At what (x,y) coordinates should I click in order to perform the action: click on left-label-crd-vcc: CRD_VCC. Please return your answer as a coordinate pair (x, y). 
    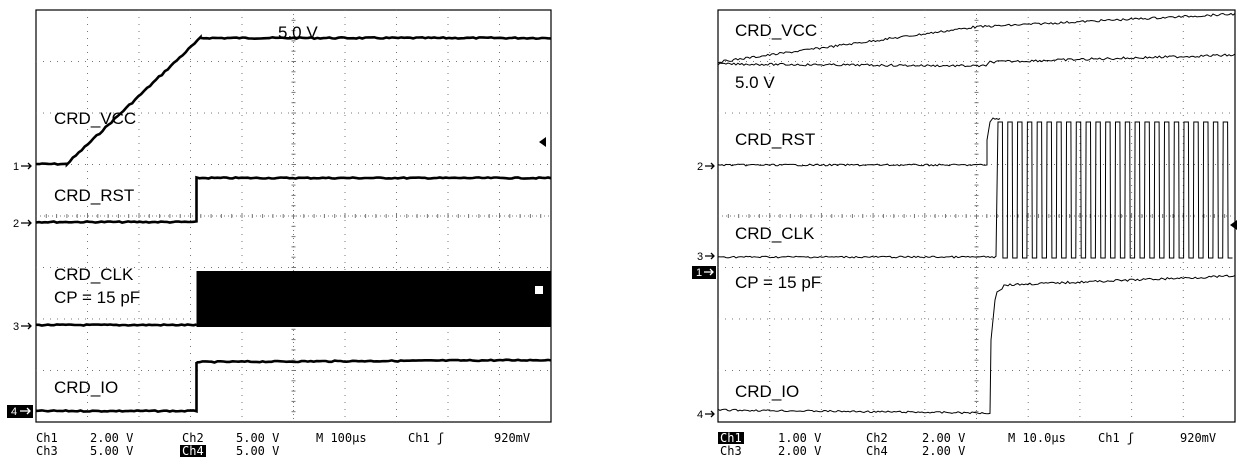
    Looking at the image, I should click on (95, 118).